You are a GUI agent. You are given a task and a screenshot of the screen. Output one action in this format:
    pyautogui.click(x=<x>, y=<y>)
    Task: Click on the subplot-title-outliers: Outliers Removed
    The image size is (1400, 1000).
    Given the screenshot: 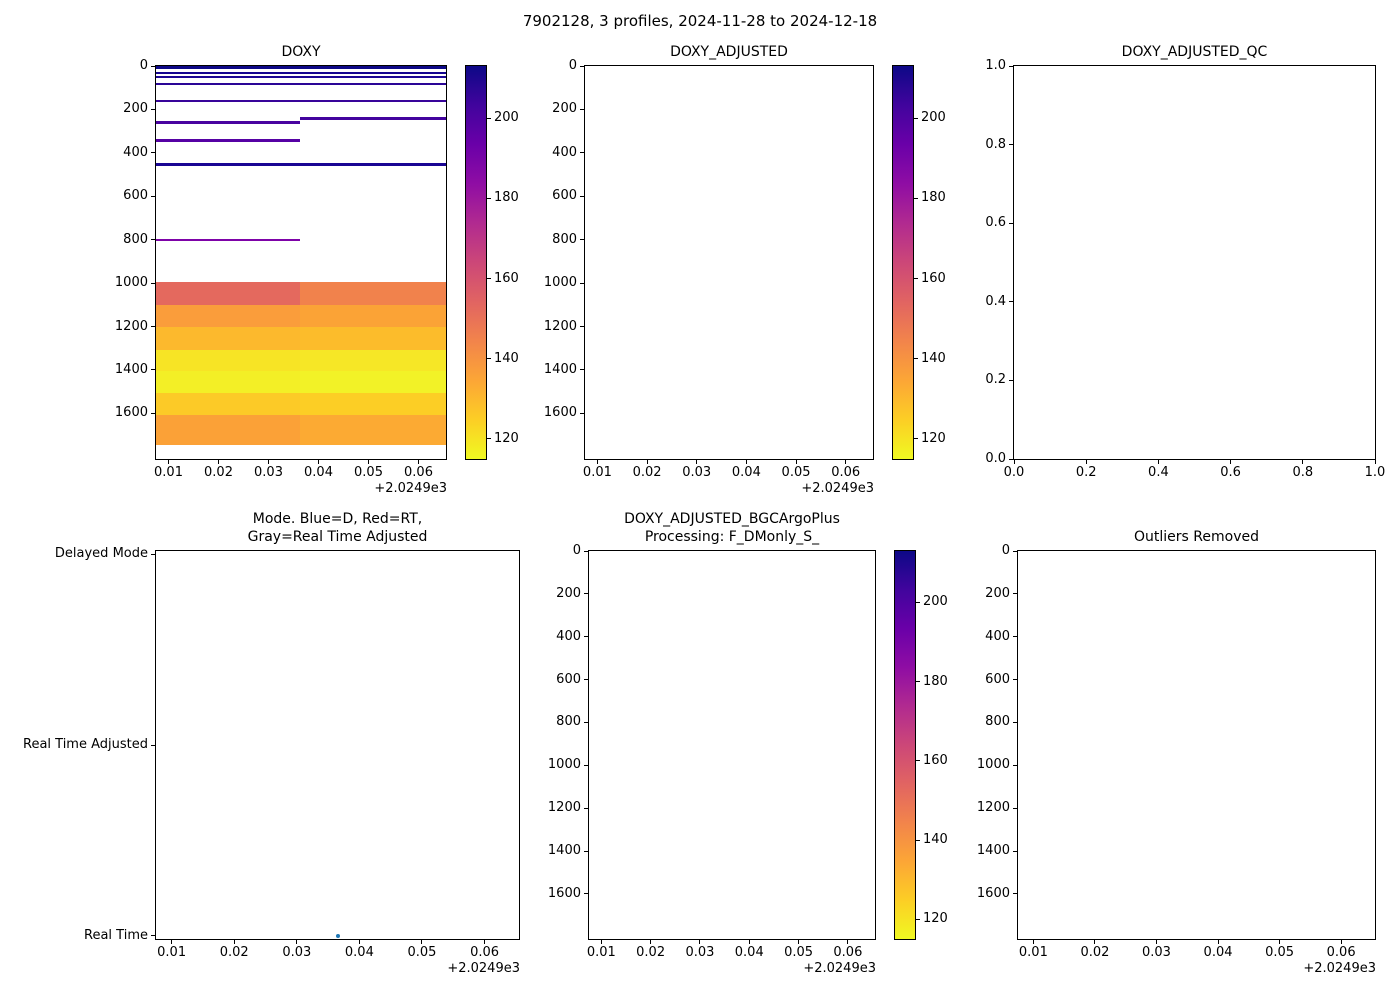 What is the action you would take?
    pyautogui.click(x=1188, y=537)
    